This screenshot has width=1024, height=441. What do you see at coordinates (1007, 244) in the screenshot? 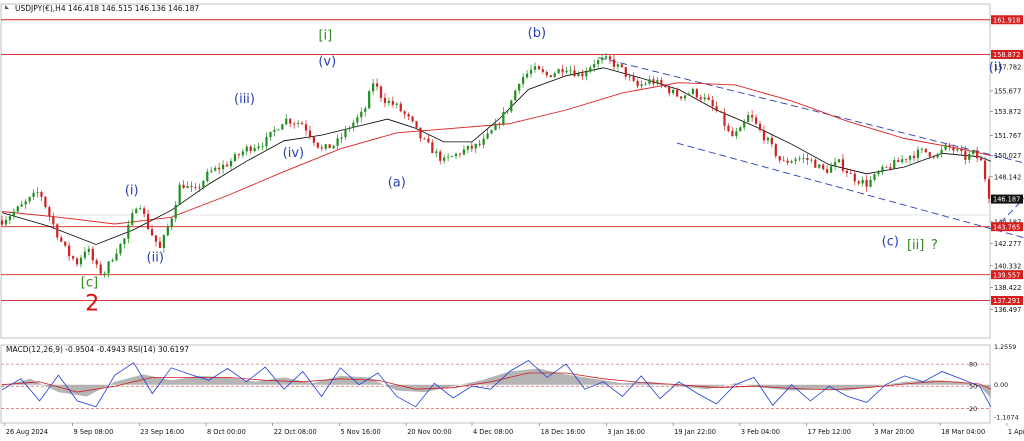
I see `price-tick-label: 142.277` at bounding box center [1007, 244].